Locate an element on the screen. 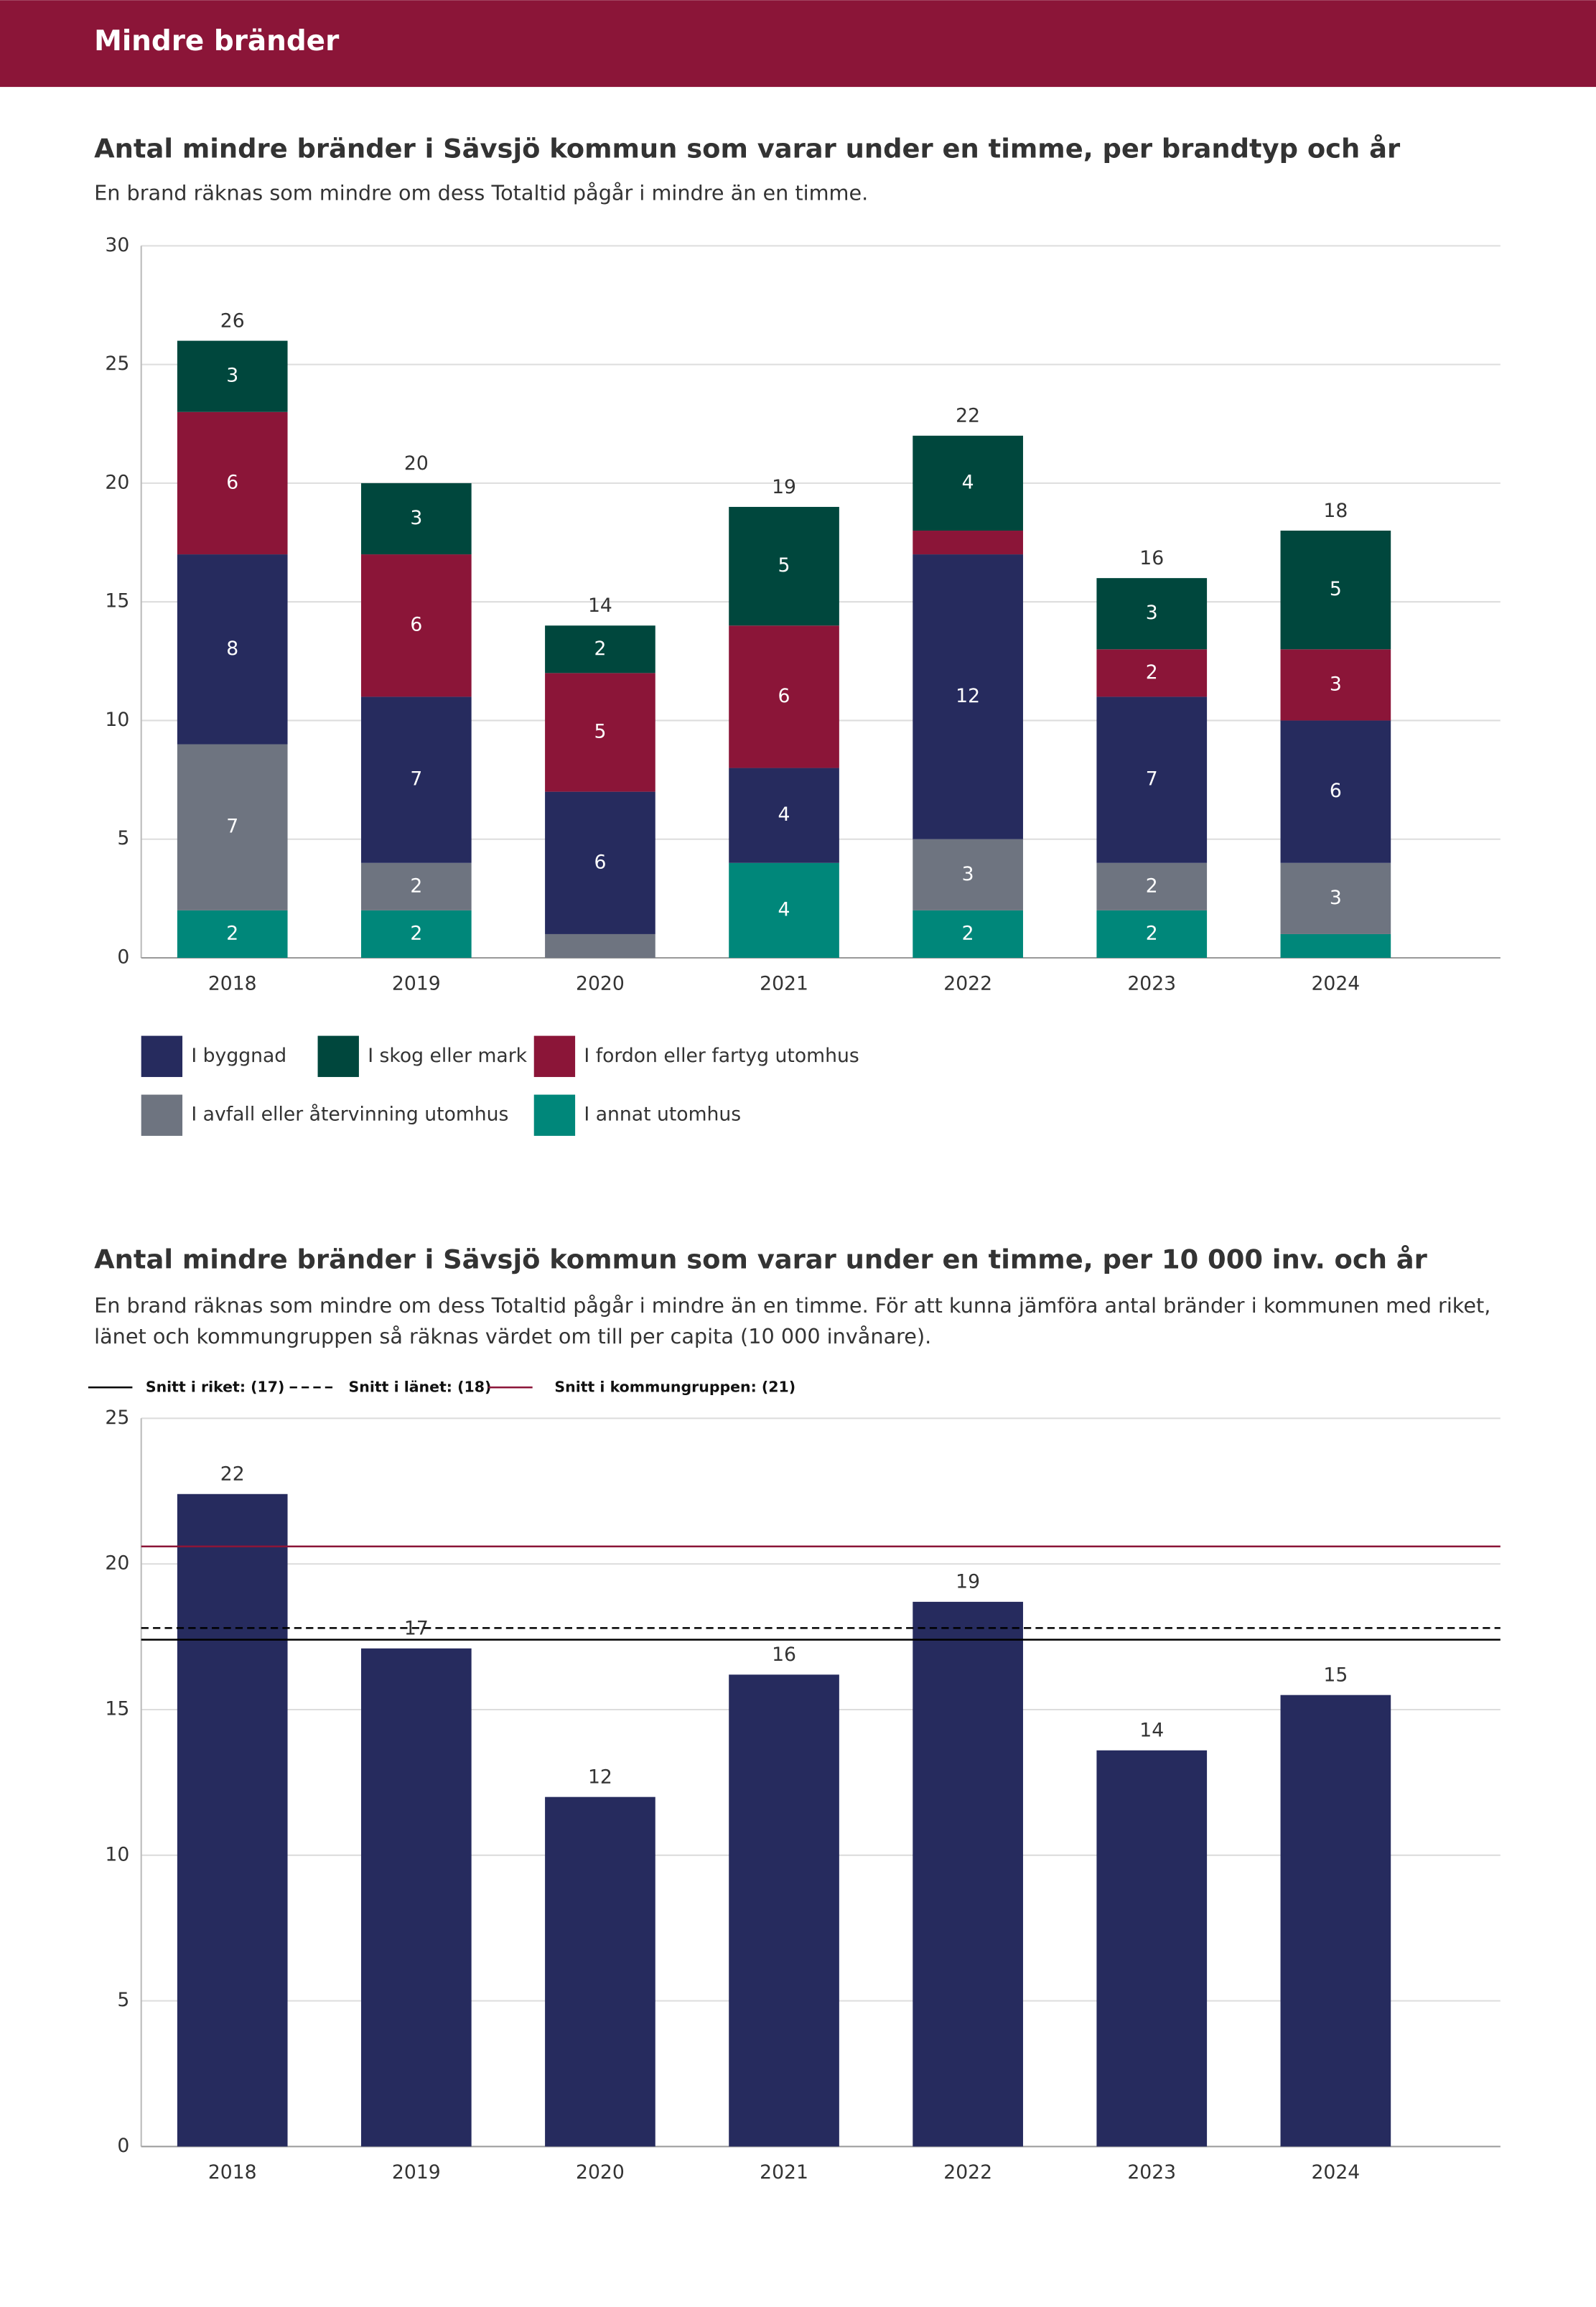  total-label: 14 is located at coordinates (600, 606).